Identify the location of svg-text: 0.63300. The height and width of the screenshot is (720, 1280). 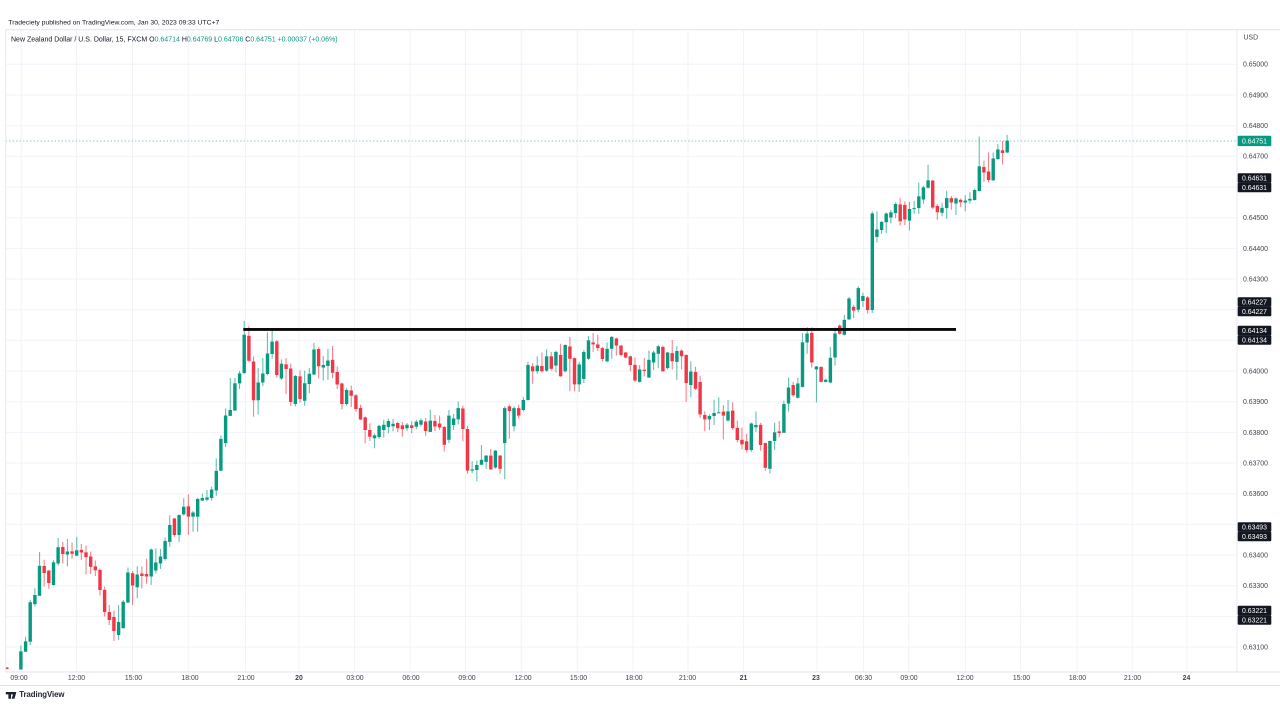
(1255, 586).